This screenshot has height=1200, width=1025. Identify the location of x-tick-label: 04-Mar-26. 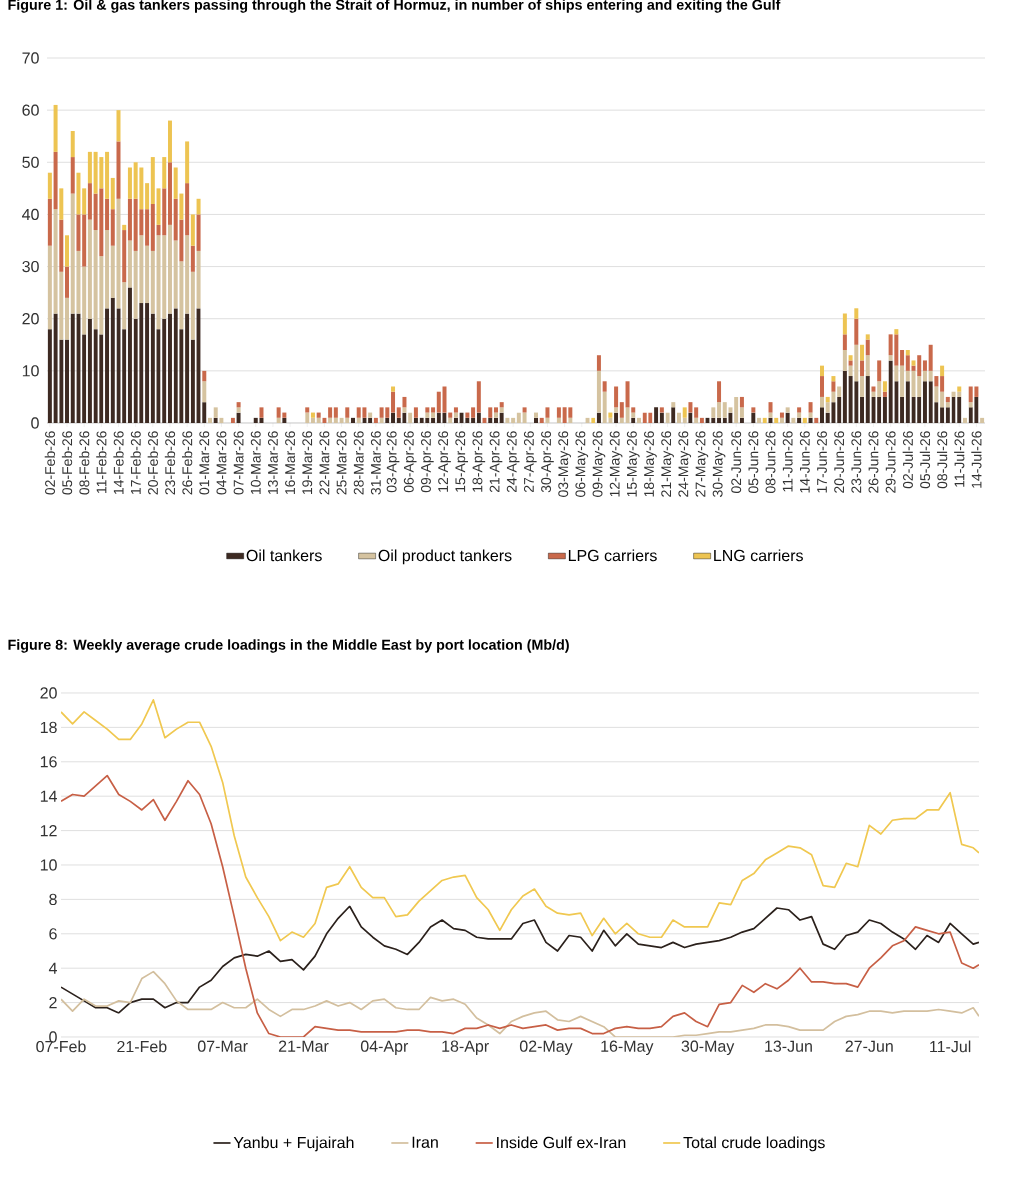
(221, 463).